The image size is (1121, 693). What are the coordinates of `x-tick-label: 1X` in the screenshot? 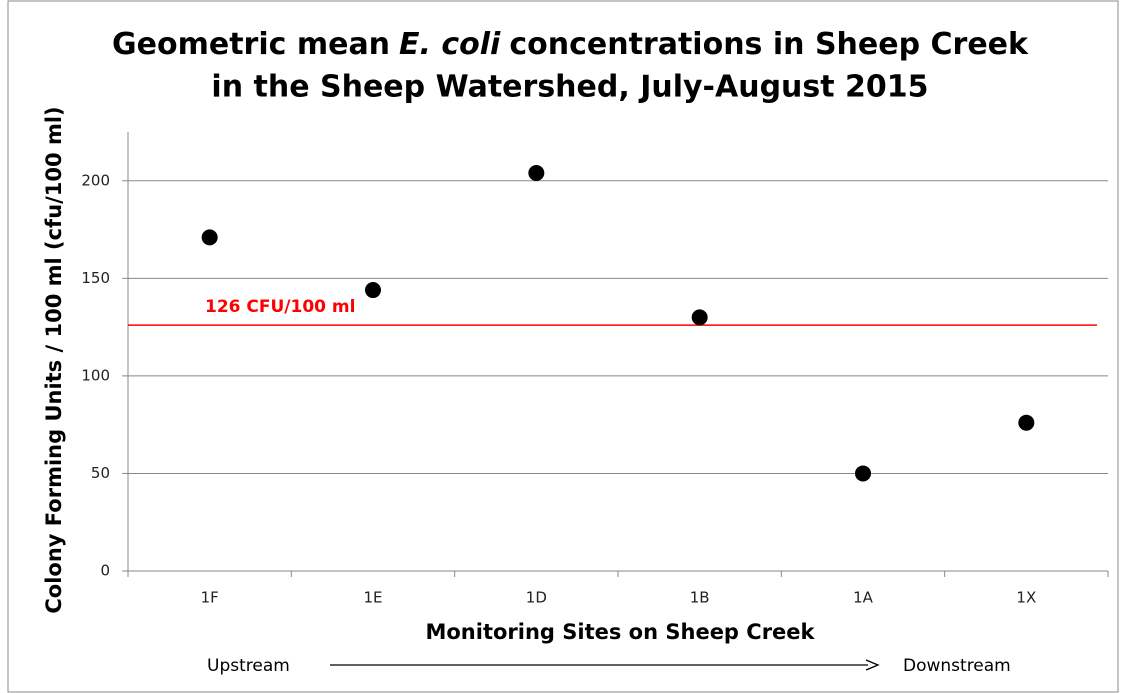 It's located at (1026, 598).